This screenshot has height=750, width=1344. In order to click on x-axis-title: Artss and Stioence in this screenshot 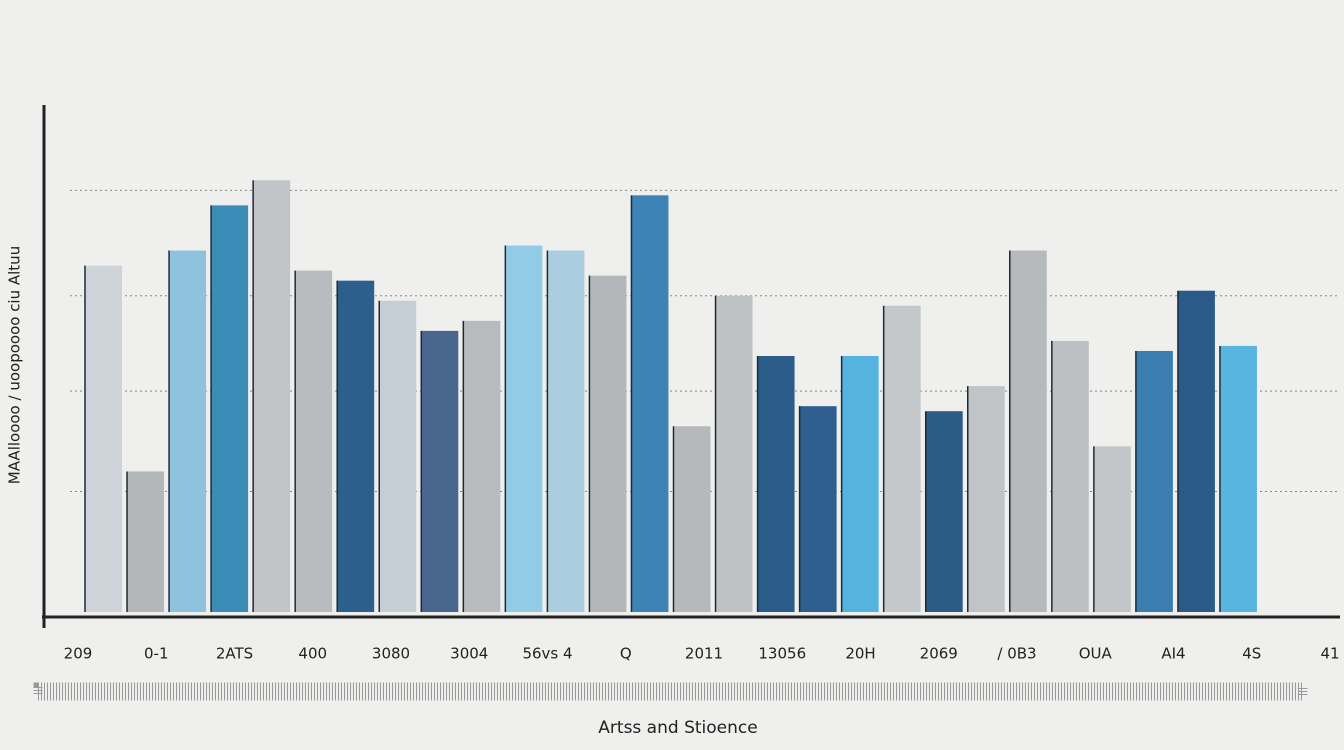, I will do `click(677, 728)`.